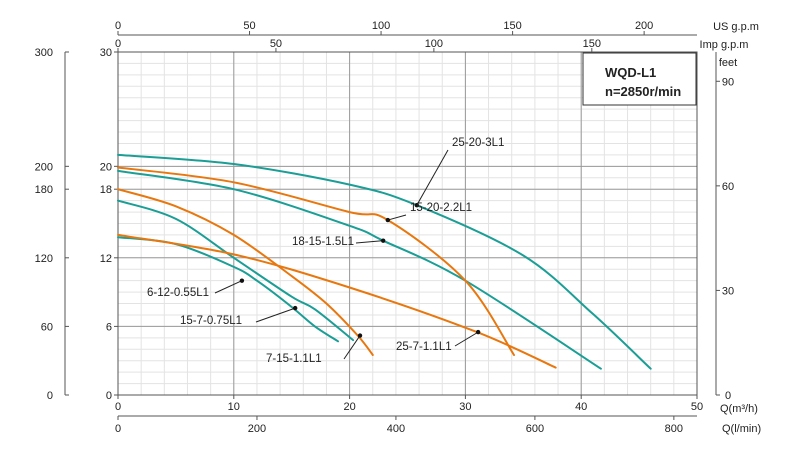  I want to click on outer-left-tick-label: 0, so click(50, 396).